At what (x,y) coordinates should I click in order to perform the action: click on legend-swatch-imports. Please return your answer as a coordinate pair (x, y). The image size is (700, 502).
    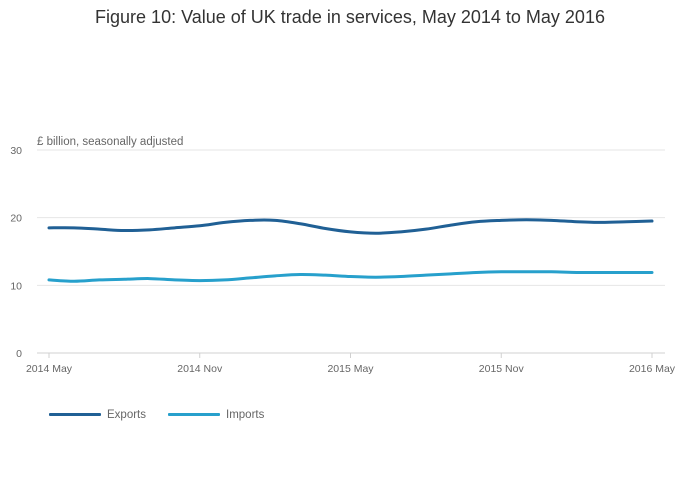
    Looking at the image, I should click on (194, 415).